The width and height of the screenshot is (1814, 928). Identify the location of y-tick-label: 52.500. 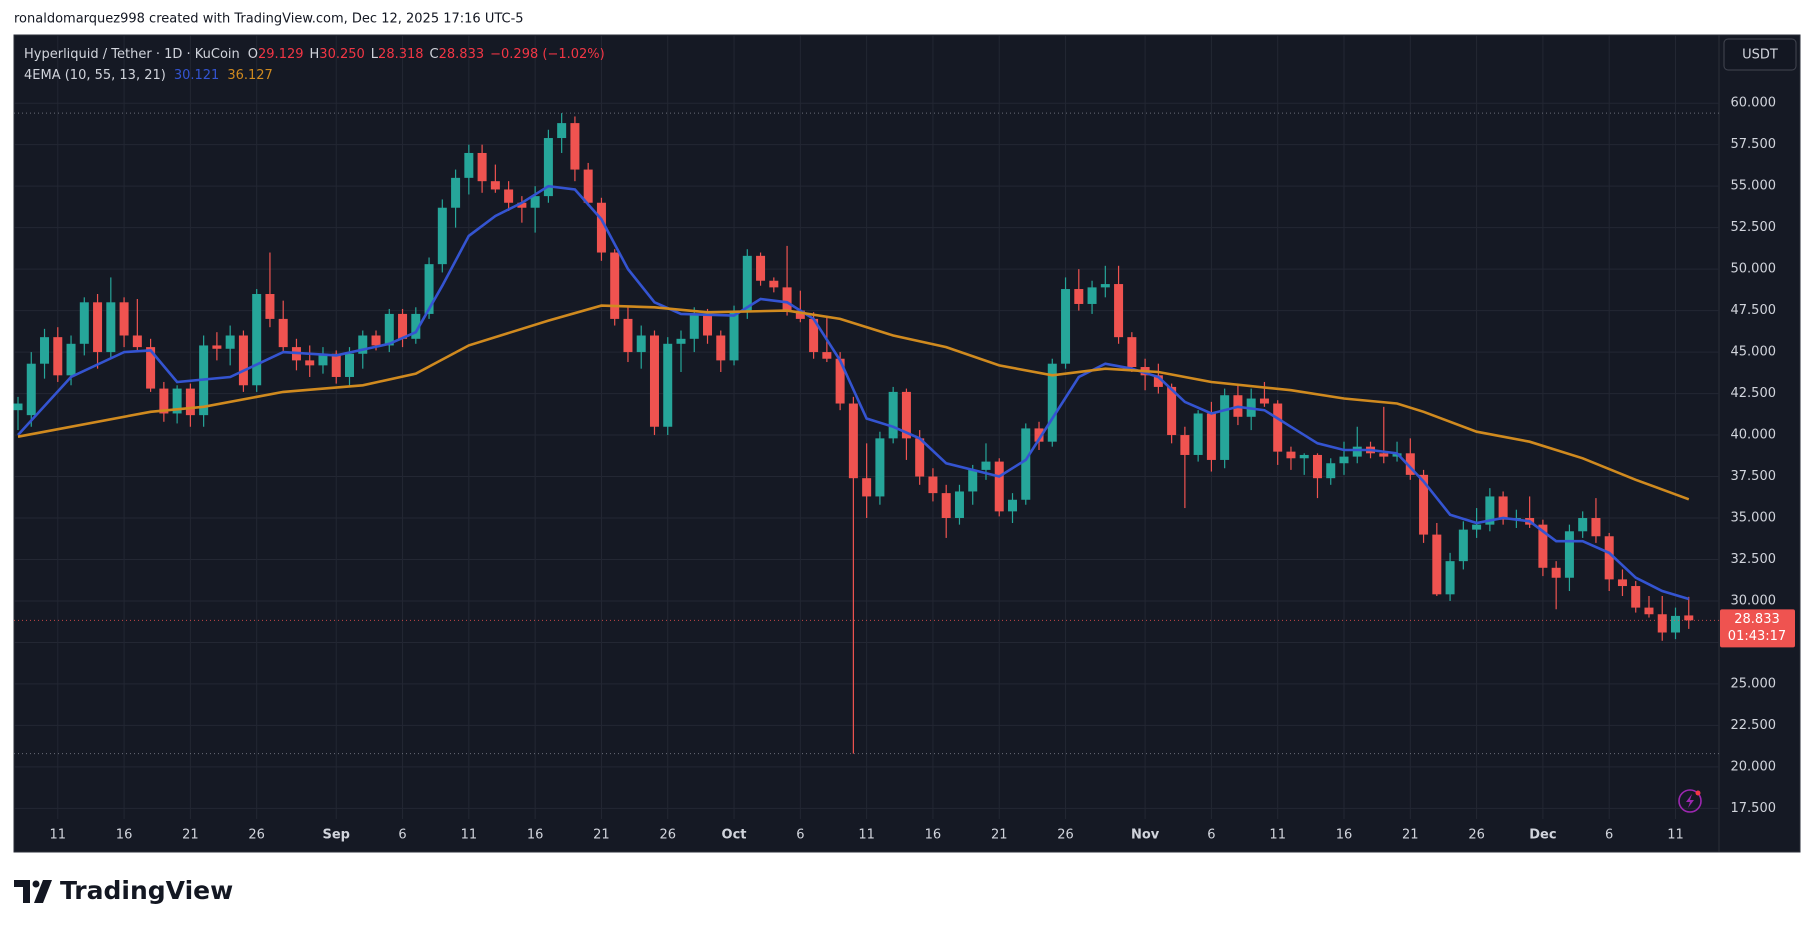
(1754, 227).